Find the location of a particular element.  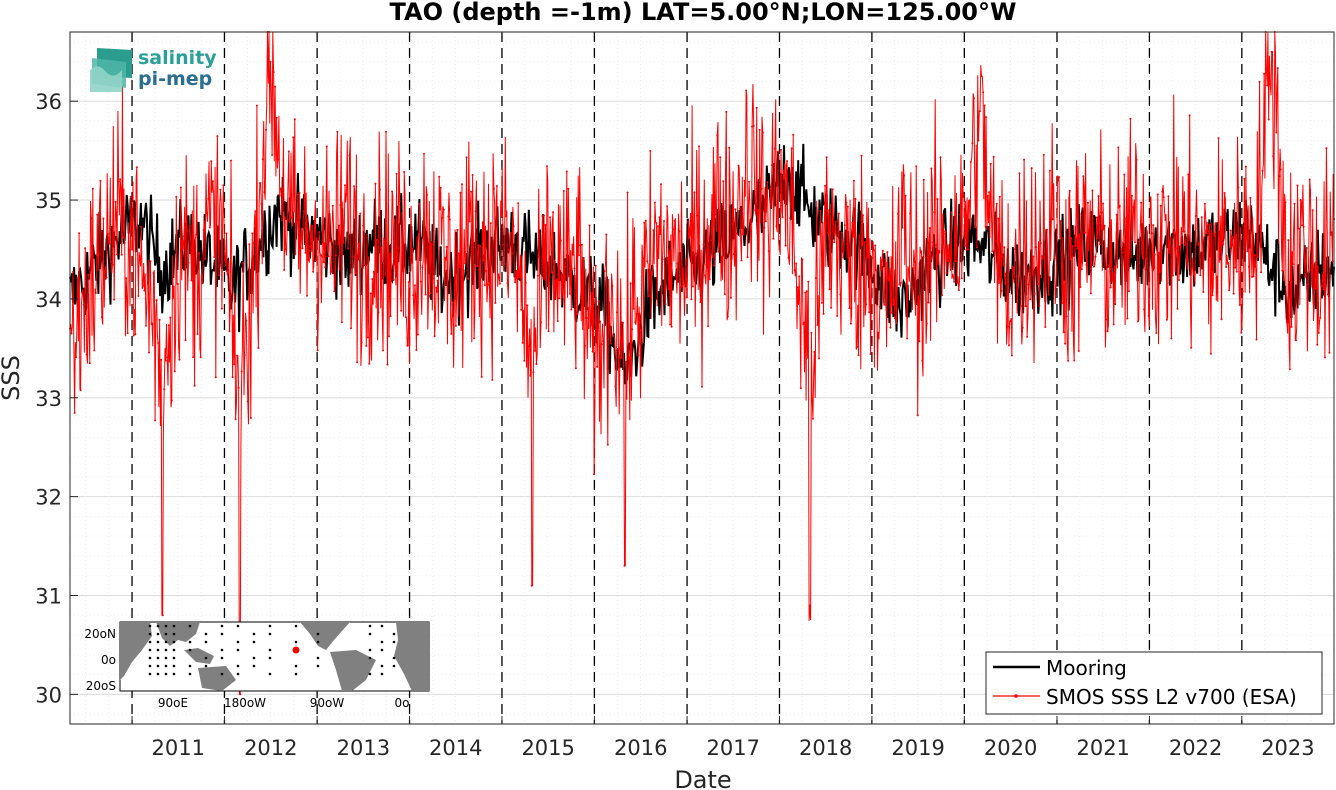

inset-lon-label-3: 90oW is located at coordinates (327, 703).